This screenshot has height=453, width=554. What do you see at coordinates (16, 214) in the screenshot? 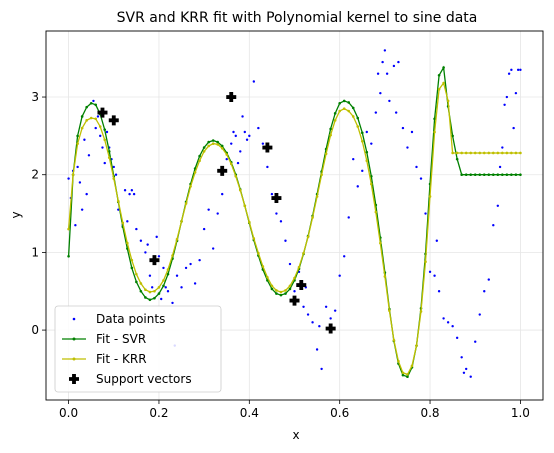
I see `y-axis-label: y` at bounding box center [16, 214].